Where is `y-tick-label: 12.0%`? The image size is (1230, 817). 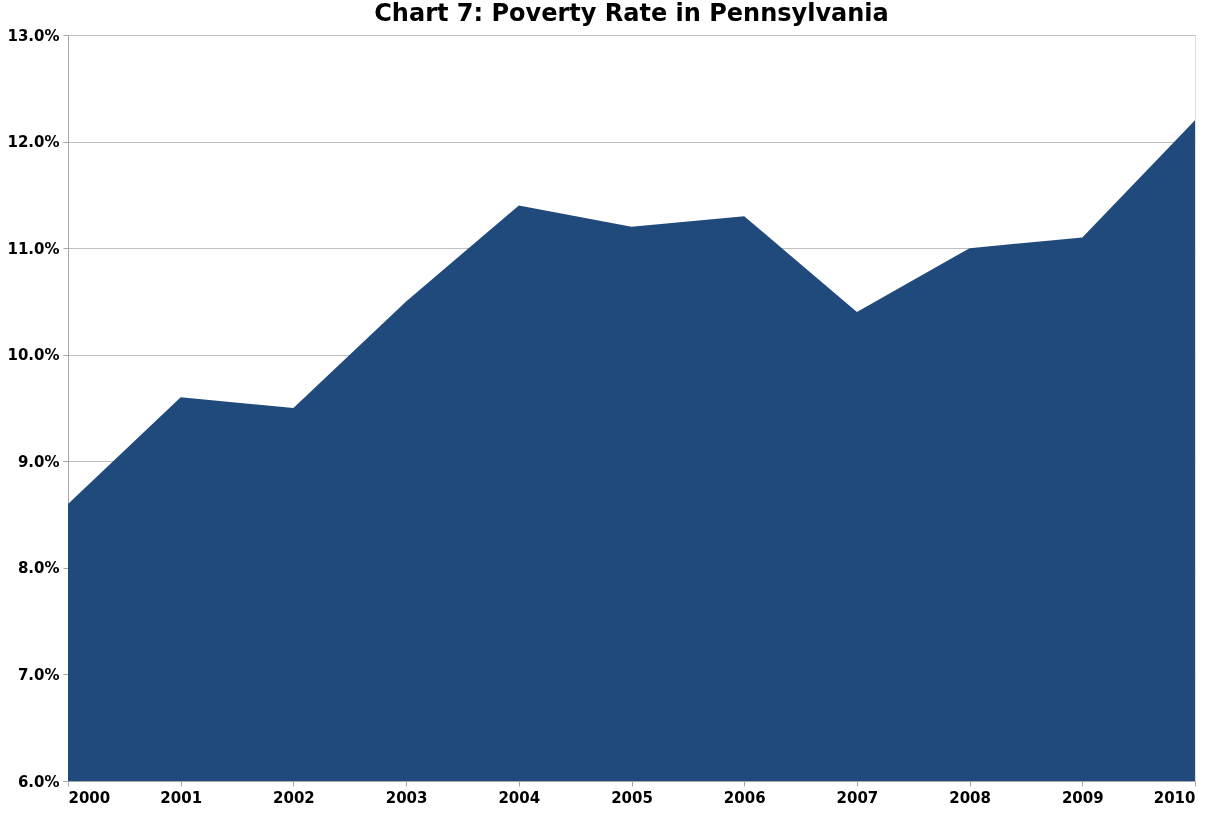
y-tick-label: 12.0% is located at coordinates (33, 142).